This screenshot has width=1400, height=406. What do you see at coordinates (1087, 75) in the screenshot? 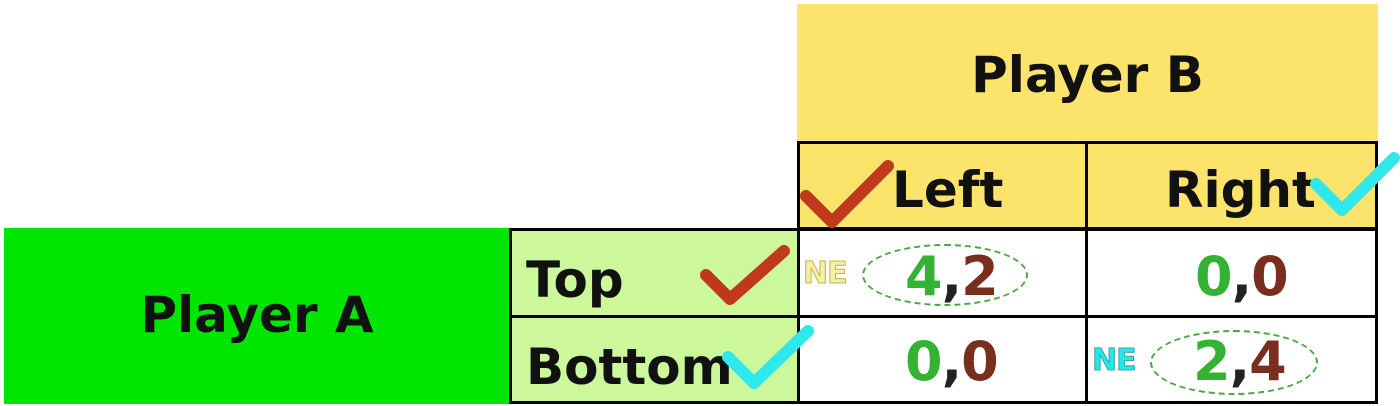
I see `player-b-label: Player B` at bounding box center [1087, 75].